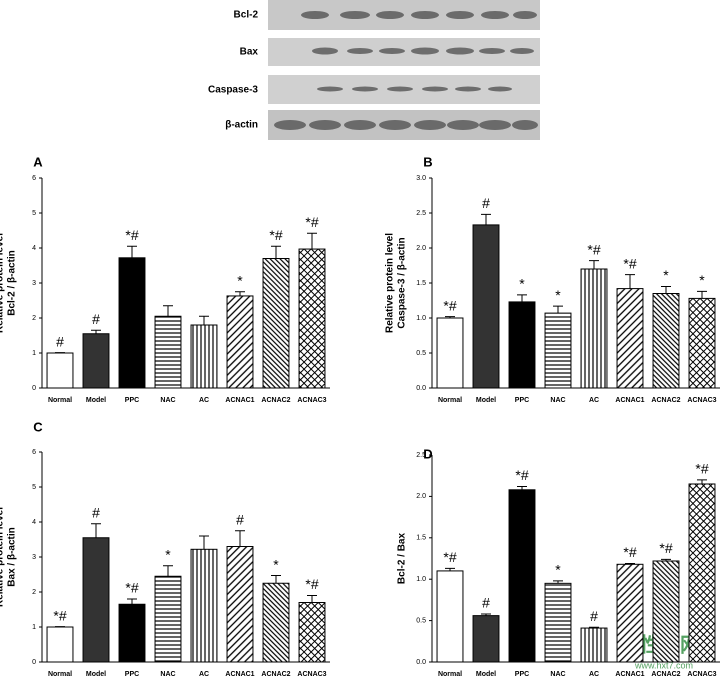 The image size is (721, 681). What do you see at coordinates (34, 662) in the screenshot?
I see `y-tick-label: 0` at bounding box center [34, 662].